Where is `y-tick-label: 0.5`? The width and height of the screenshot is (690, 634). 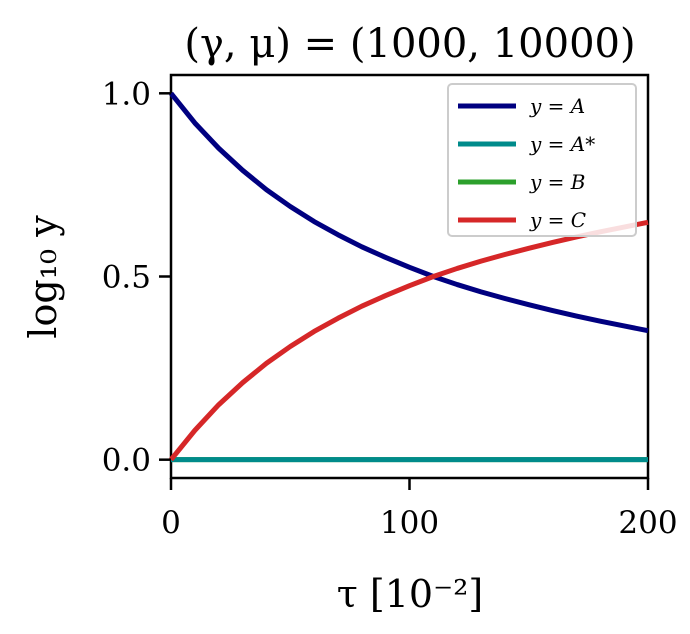 y-tick-label: 0.5 is located at coordinates (126, 278).